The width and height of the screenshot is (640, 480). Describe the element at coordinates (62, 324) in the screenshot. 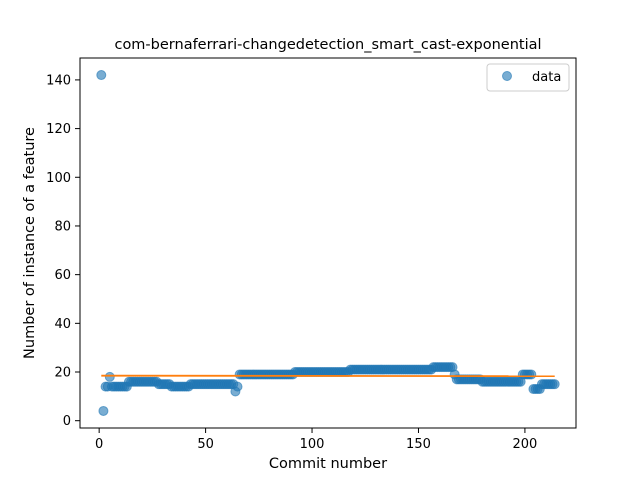

I see `y-tick-label: 40` at that location.